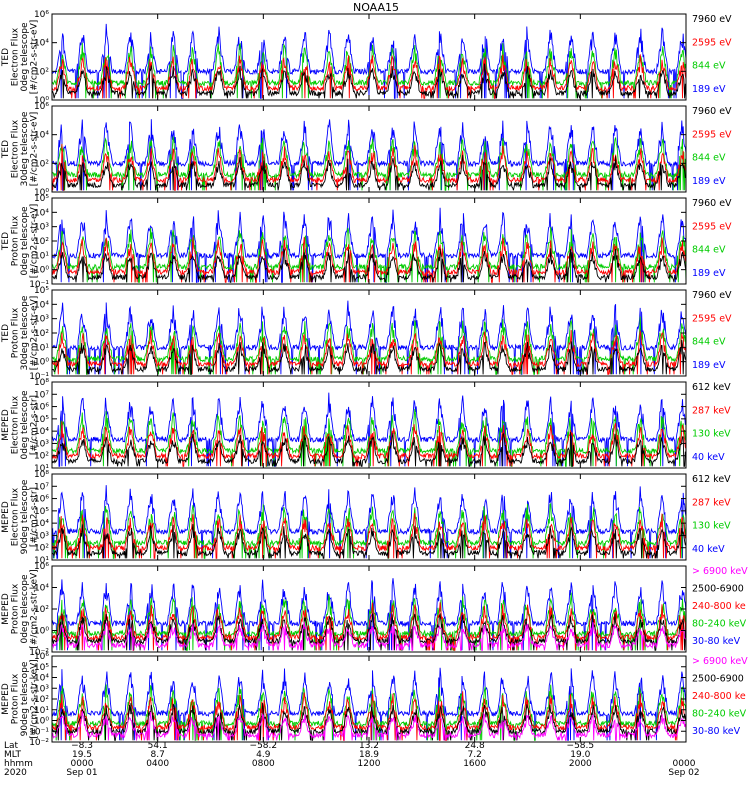 The width and height of the screenshot is (750, 800). What do you see at coordinates (369, 70) in the screenshot?
I see `trace-844-ev` at bounding box center [369, 70].